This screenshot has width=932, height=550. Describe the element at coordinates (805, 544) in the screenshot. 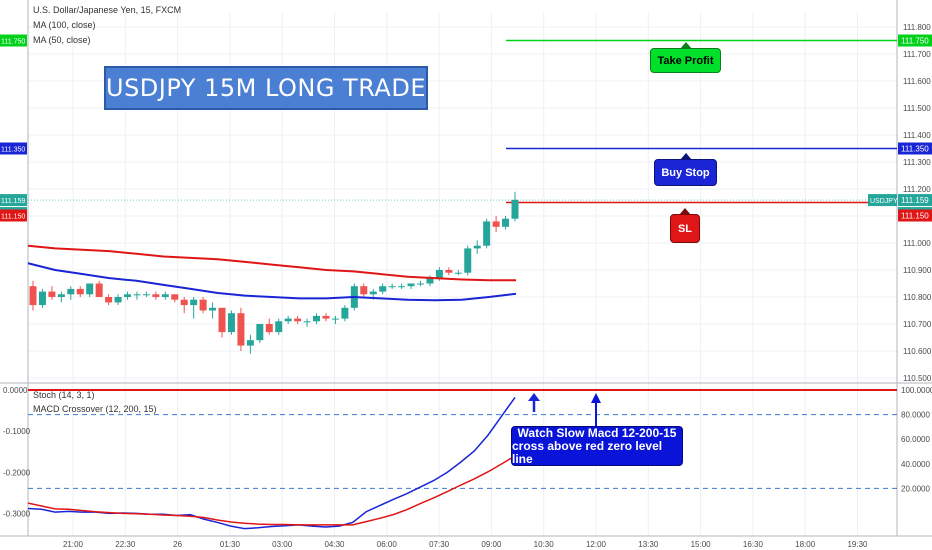

I see `time-tick-label: 18:00` at that location.